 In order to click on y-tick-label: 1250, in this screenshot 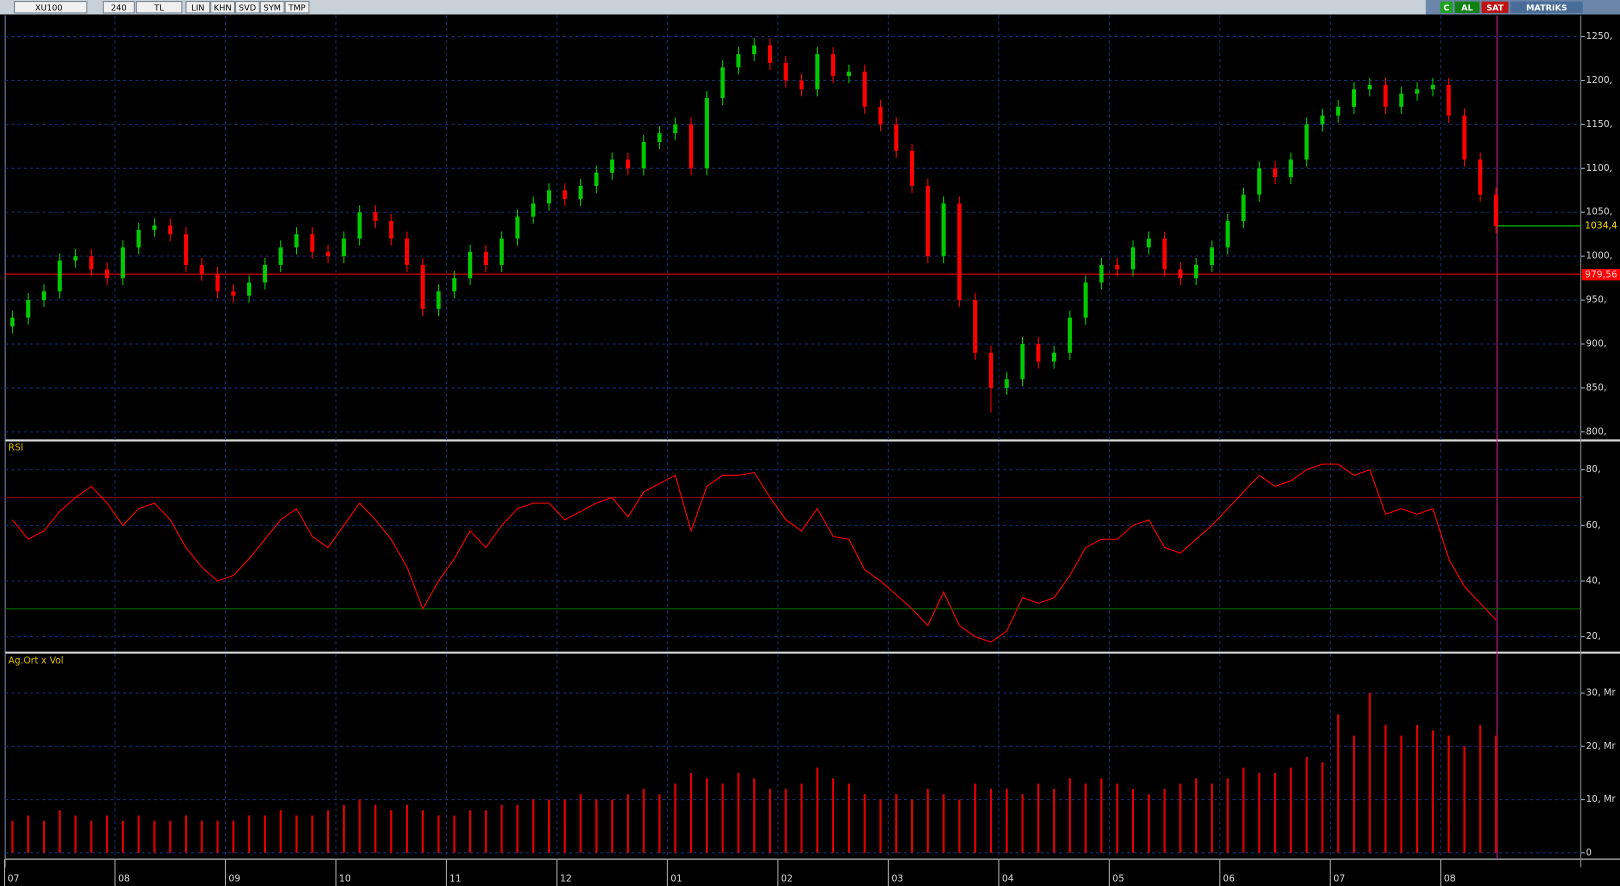, I will do `click(1599, 36)`.